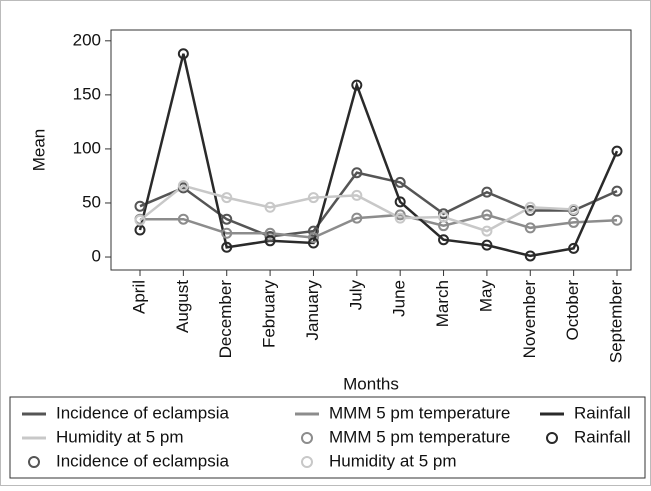 The width and height of the screenshot is (651, 491). What do you see at coordinates (312, 310) in the screenshot?
I see `x-tick-label: January` at bounding box center [312, 310].